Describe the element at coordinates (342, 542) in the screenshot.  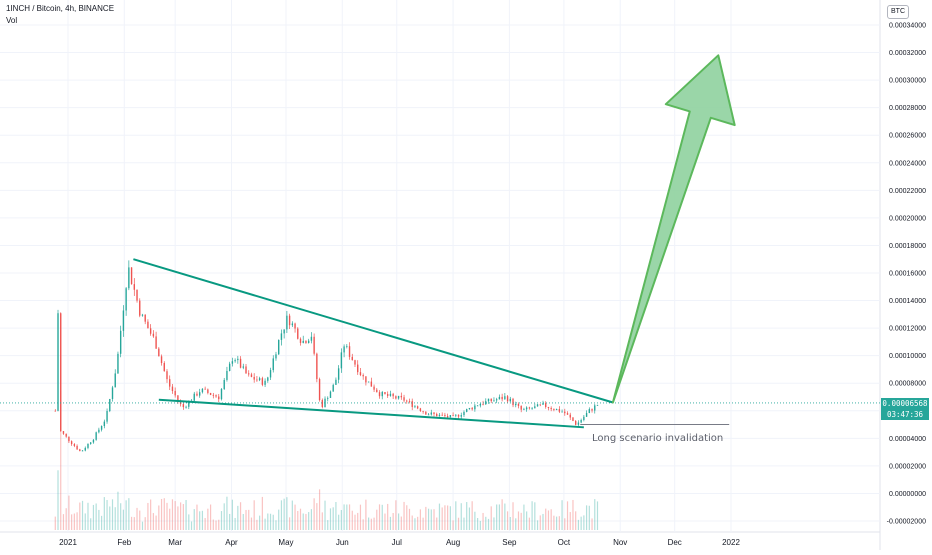
I see `x-tick-label: Jun` at that location.